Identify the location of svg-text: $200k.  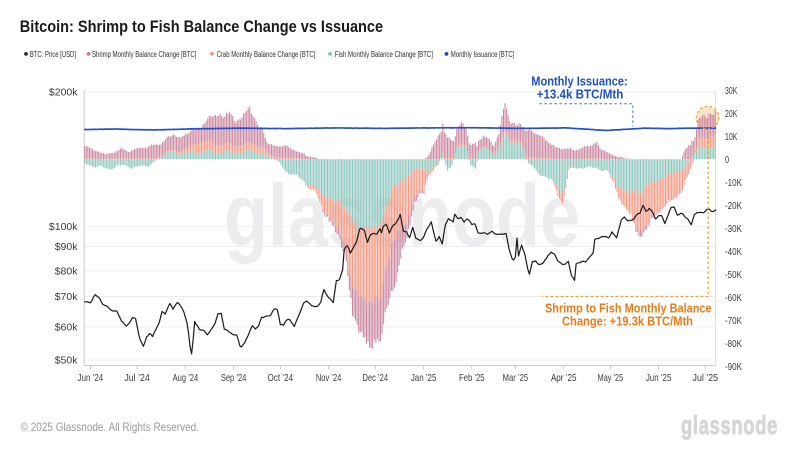
(63, 93).